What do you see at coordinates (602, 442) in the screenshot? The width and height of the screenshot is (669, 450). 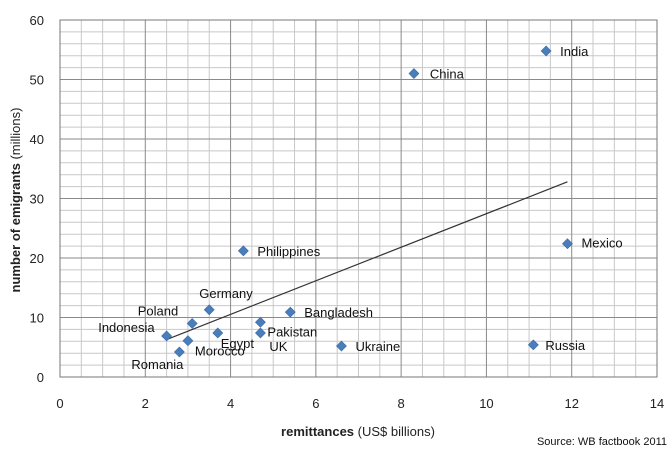 I see `source-note: Source: WB factbook 2011` at bounding box center [602, 442].